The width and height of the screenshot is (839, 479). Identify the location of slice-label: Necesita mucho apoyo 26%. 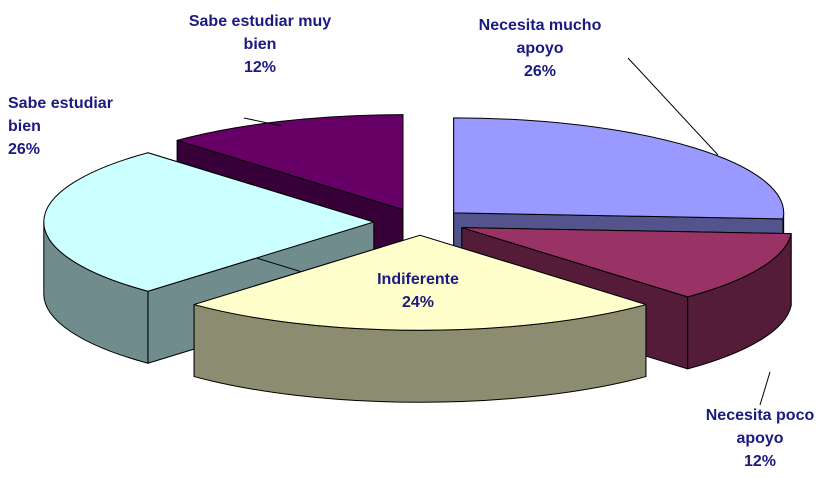
(540, 48).